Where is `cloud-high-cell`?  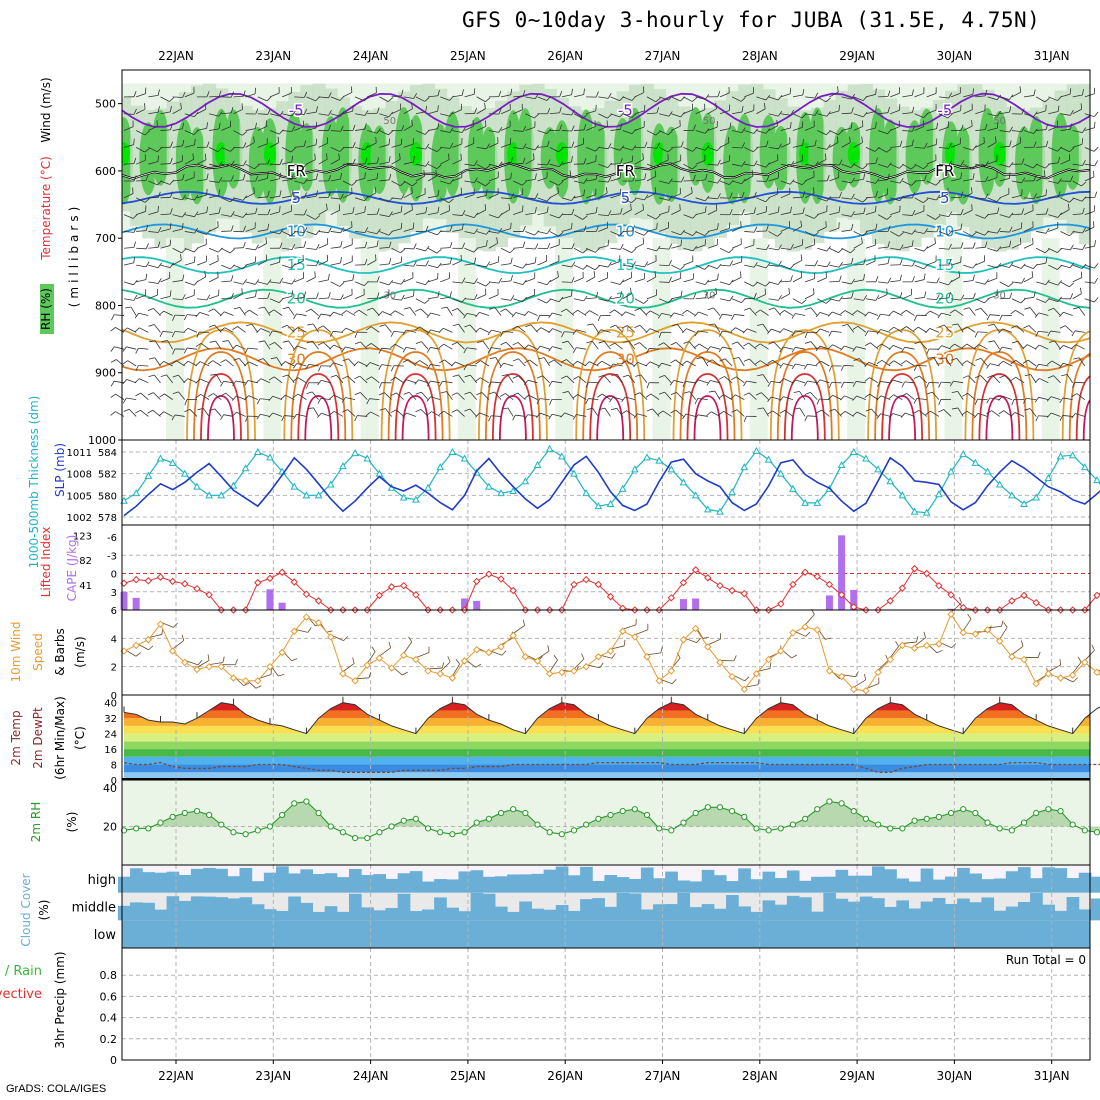
cloud-high-cell is located at coordinates (623, 885).